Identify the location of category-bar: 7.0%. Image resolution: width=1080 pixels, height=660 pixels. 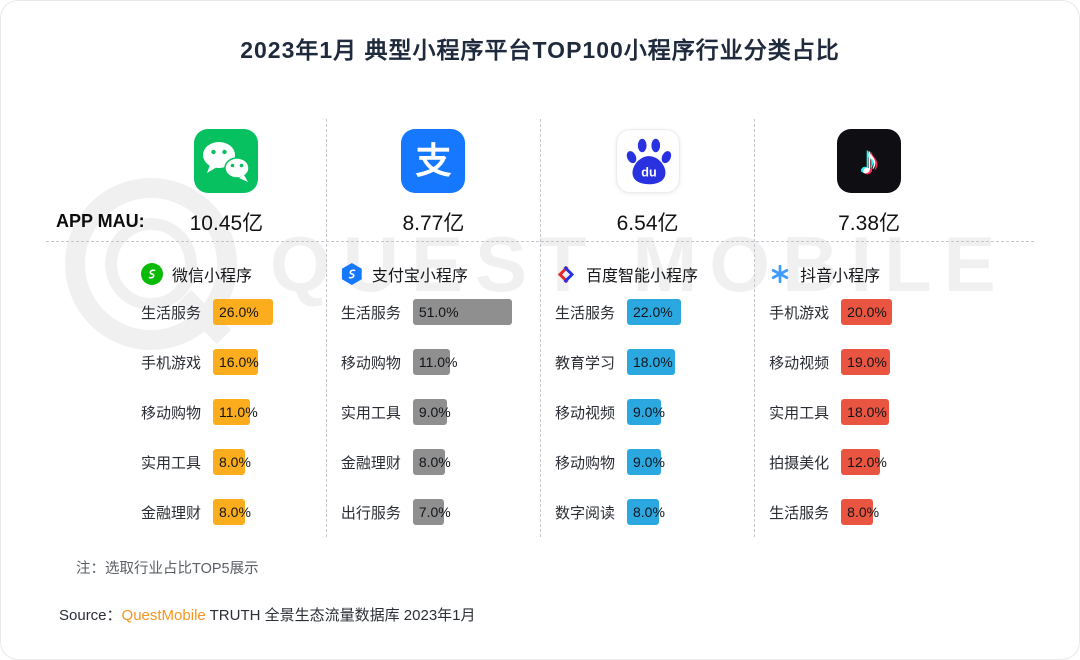
(431, 512).